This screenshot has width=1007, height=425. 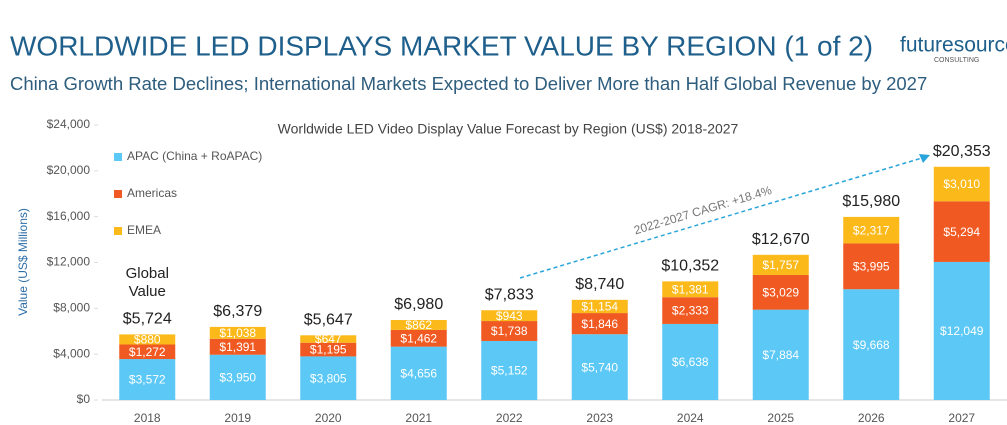 I want to click on total-label: $15,980, so click(x=871, y=201).